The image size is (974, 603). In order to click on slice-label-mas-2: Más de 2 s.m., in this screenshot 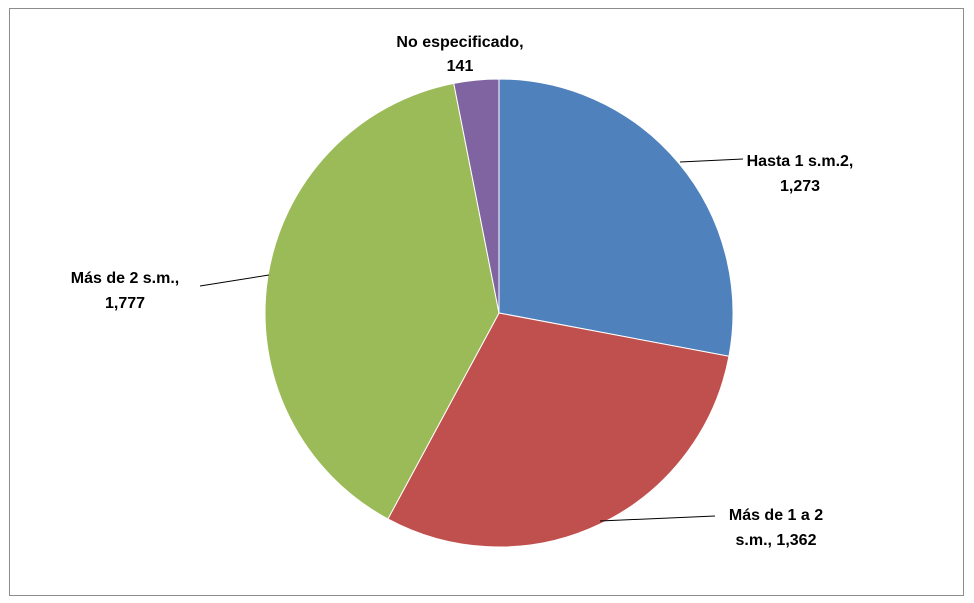, I will do `click(125, 278)`.